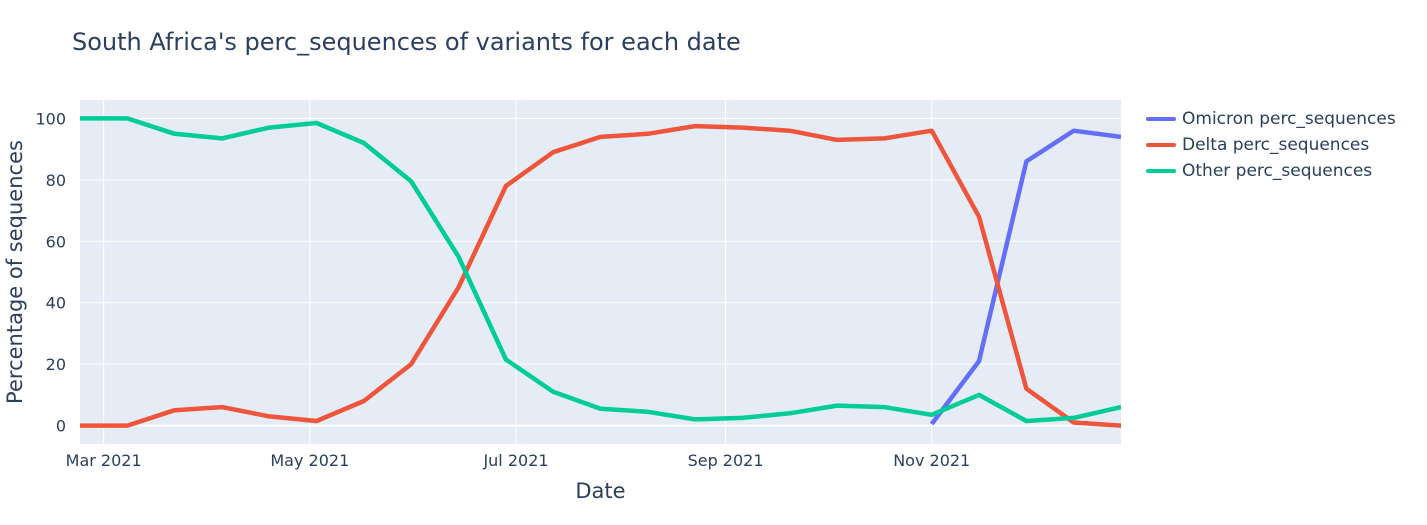  I want to click on y-tick-label: 20, so click(56, 364).